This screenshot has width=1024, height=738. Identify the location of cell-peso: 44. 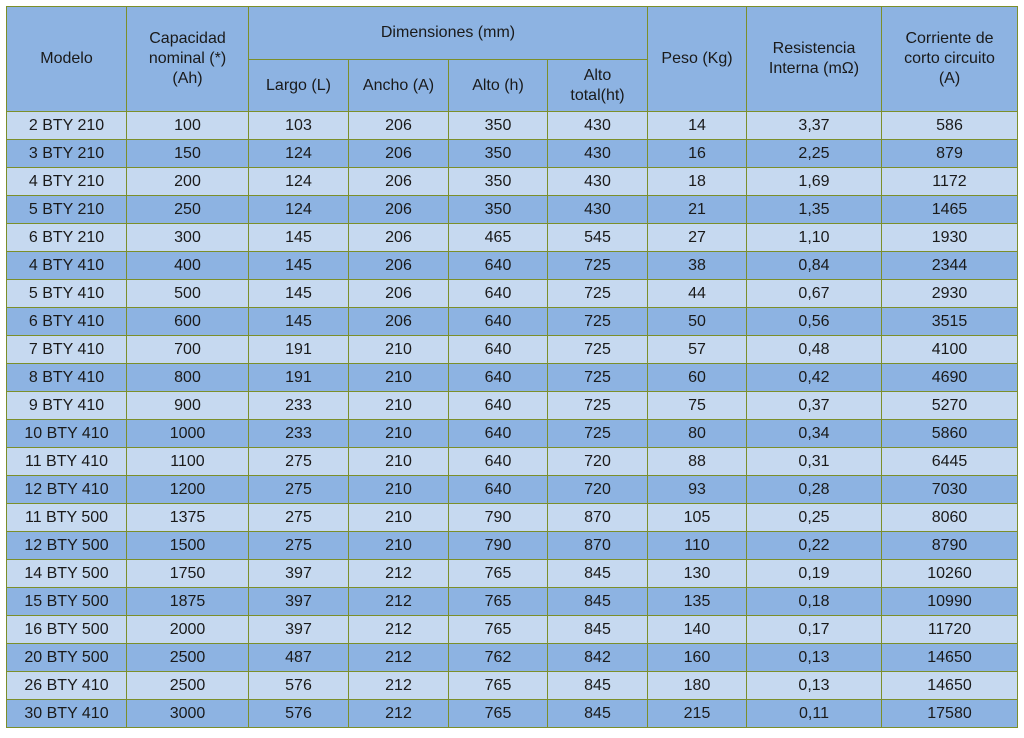
(697, 293).